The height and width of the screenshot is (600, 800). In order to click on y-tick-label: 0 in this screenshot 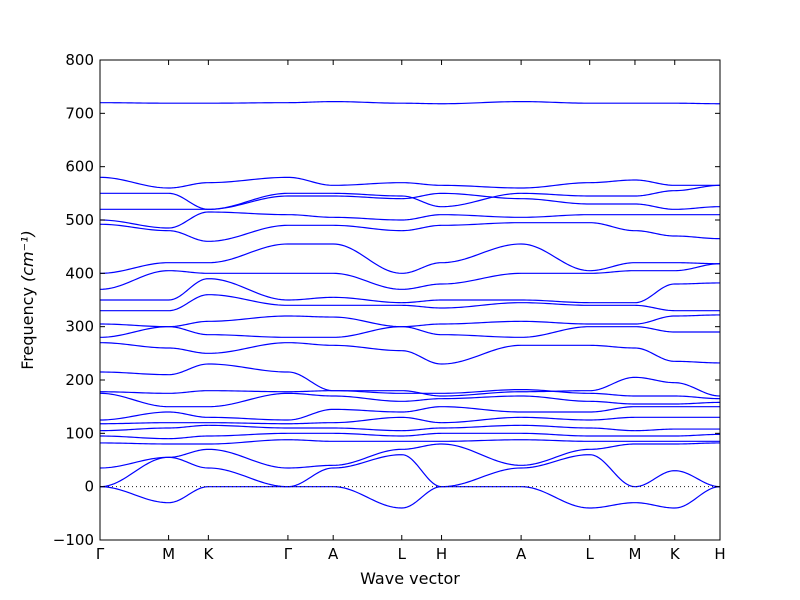, I will do `click(89, 487)`.